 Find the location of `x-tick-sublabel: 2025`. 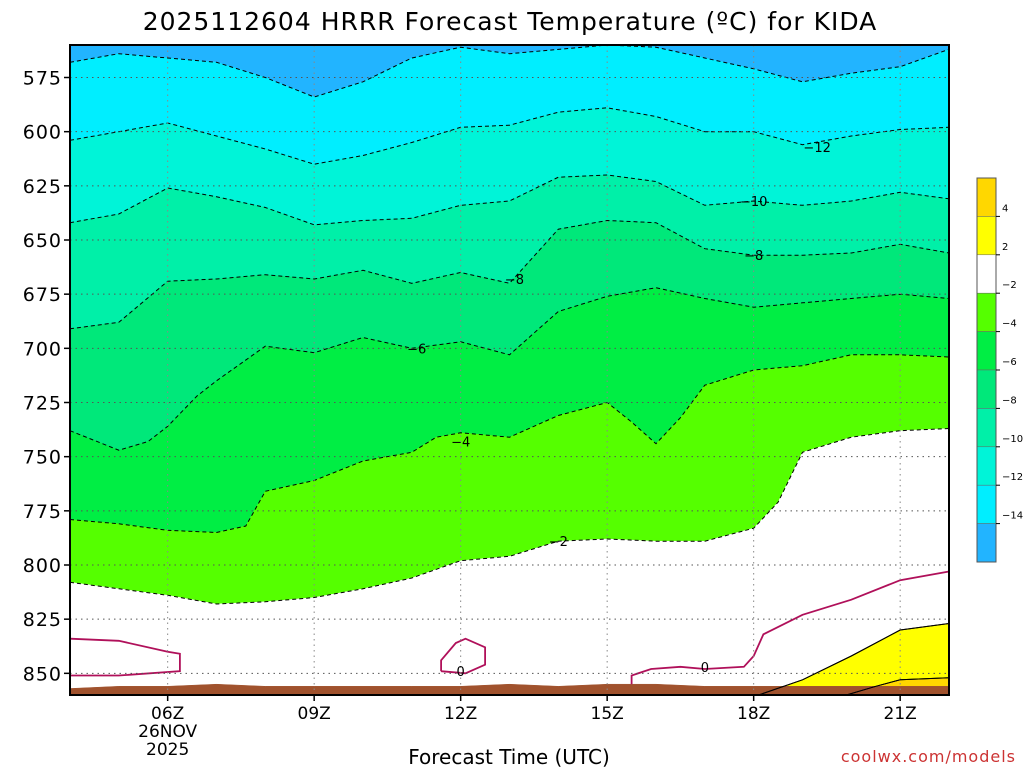

x-tick-sublabel: 2025 is located at coordinates (167, 750).